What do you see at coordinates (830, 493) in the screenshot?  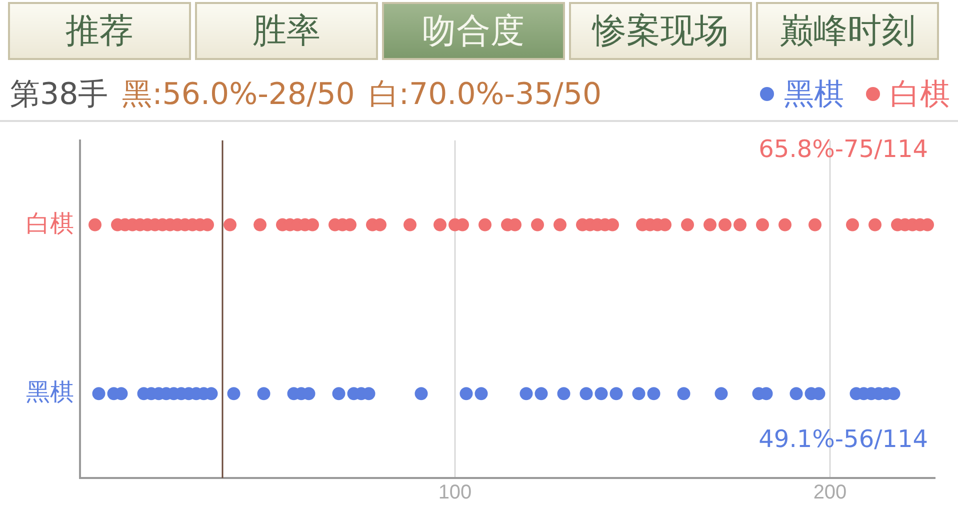 I see `x-tick-label: 200` at bounding box center [830, 493].